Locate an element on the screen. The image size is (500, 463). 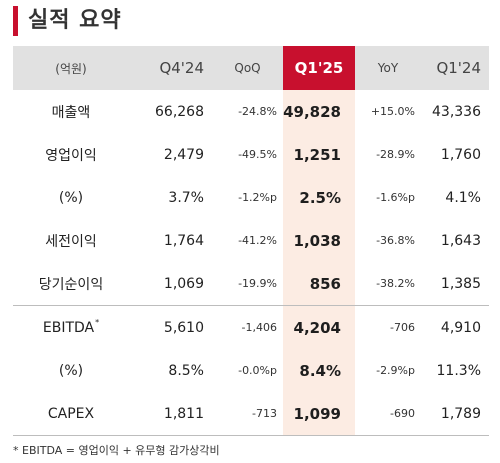
yoy-value: -38.2% is located at coordinates (395, 283).